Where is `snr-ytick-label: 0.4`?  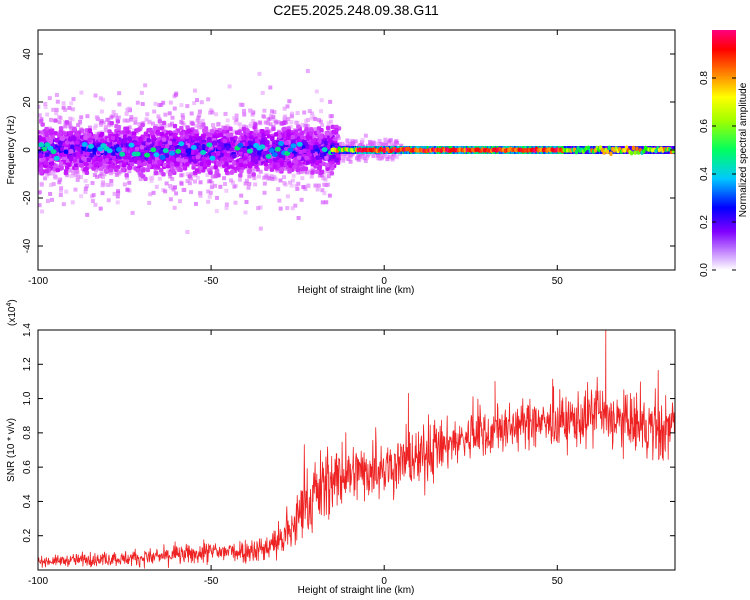
snr-ytick-label: 0.4 is located at coordinates (27, 501).